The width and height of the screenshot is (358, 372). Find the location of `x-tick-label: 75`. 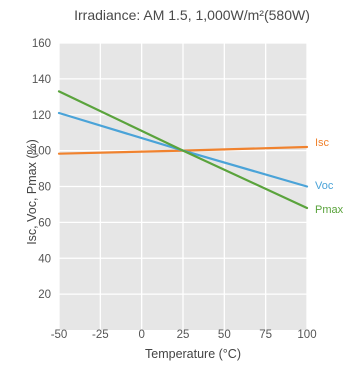

x-tick-label: 75 is located at coordinates (265, 335).